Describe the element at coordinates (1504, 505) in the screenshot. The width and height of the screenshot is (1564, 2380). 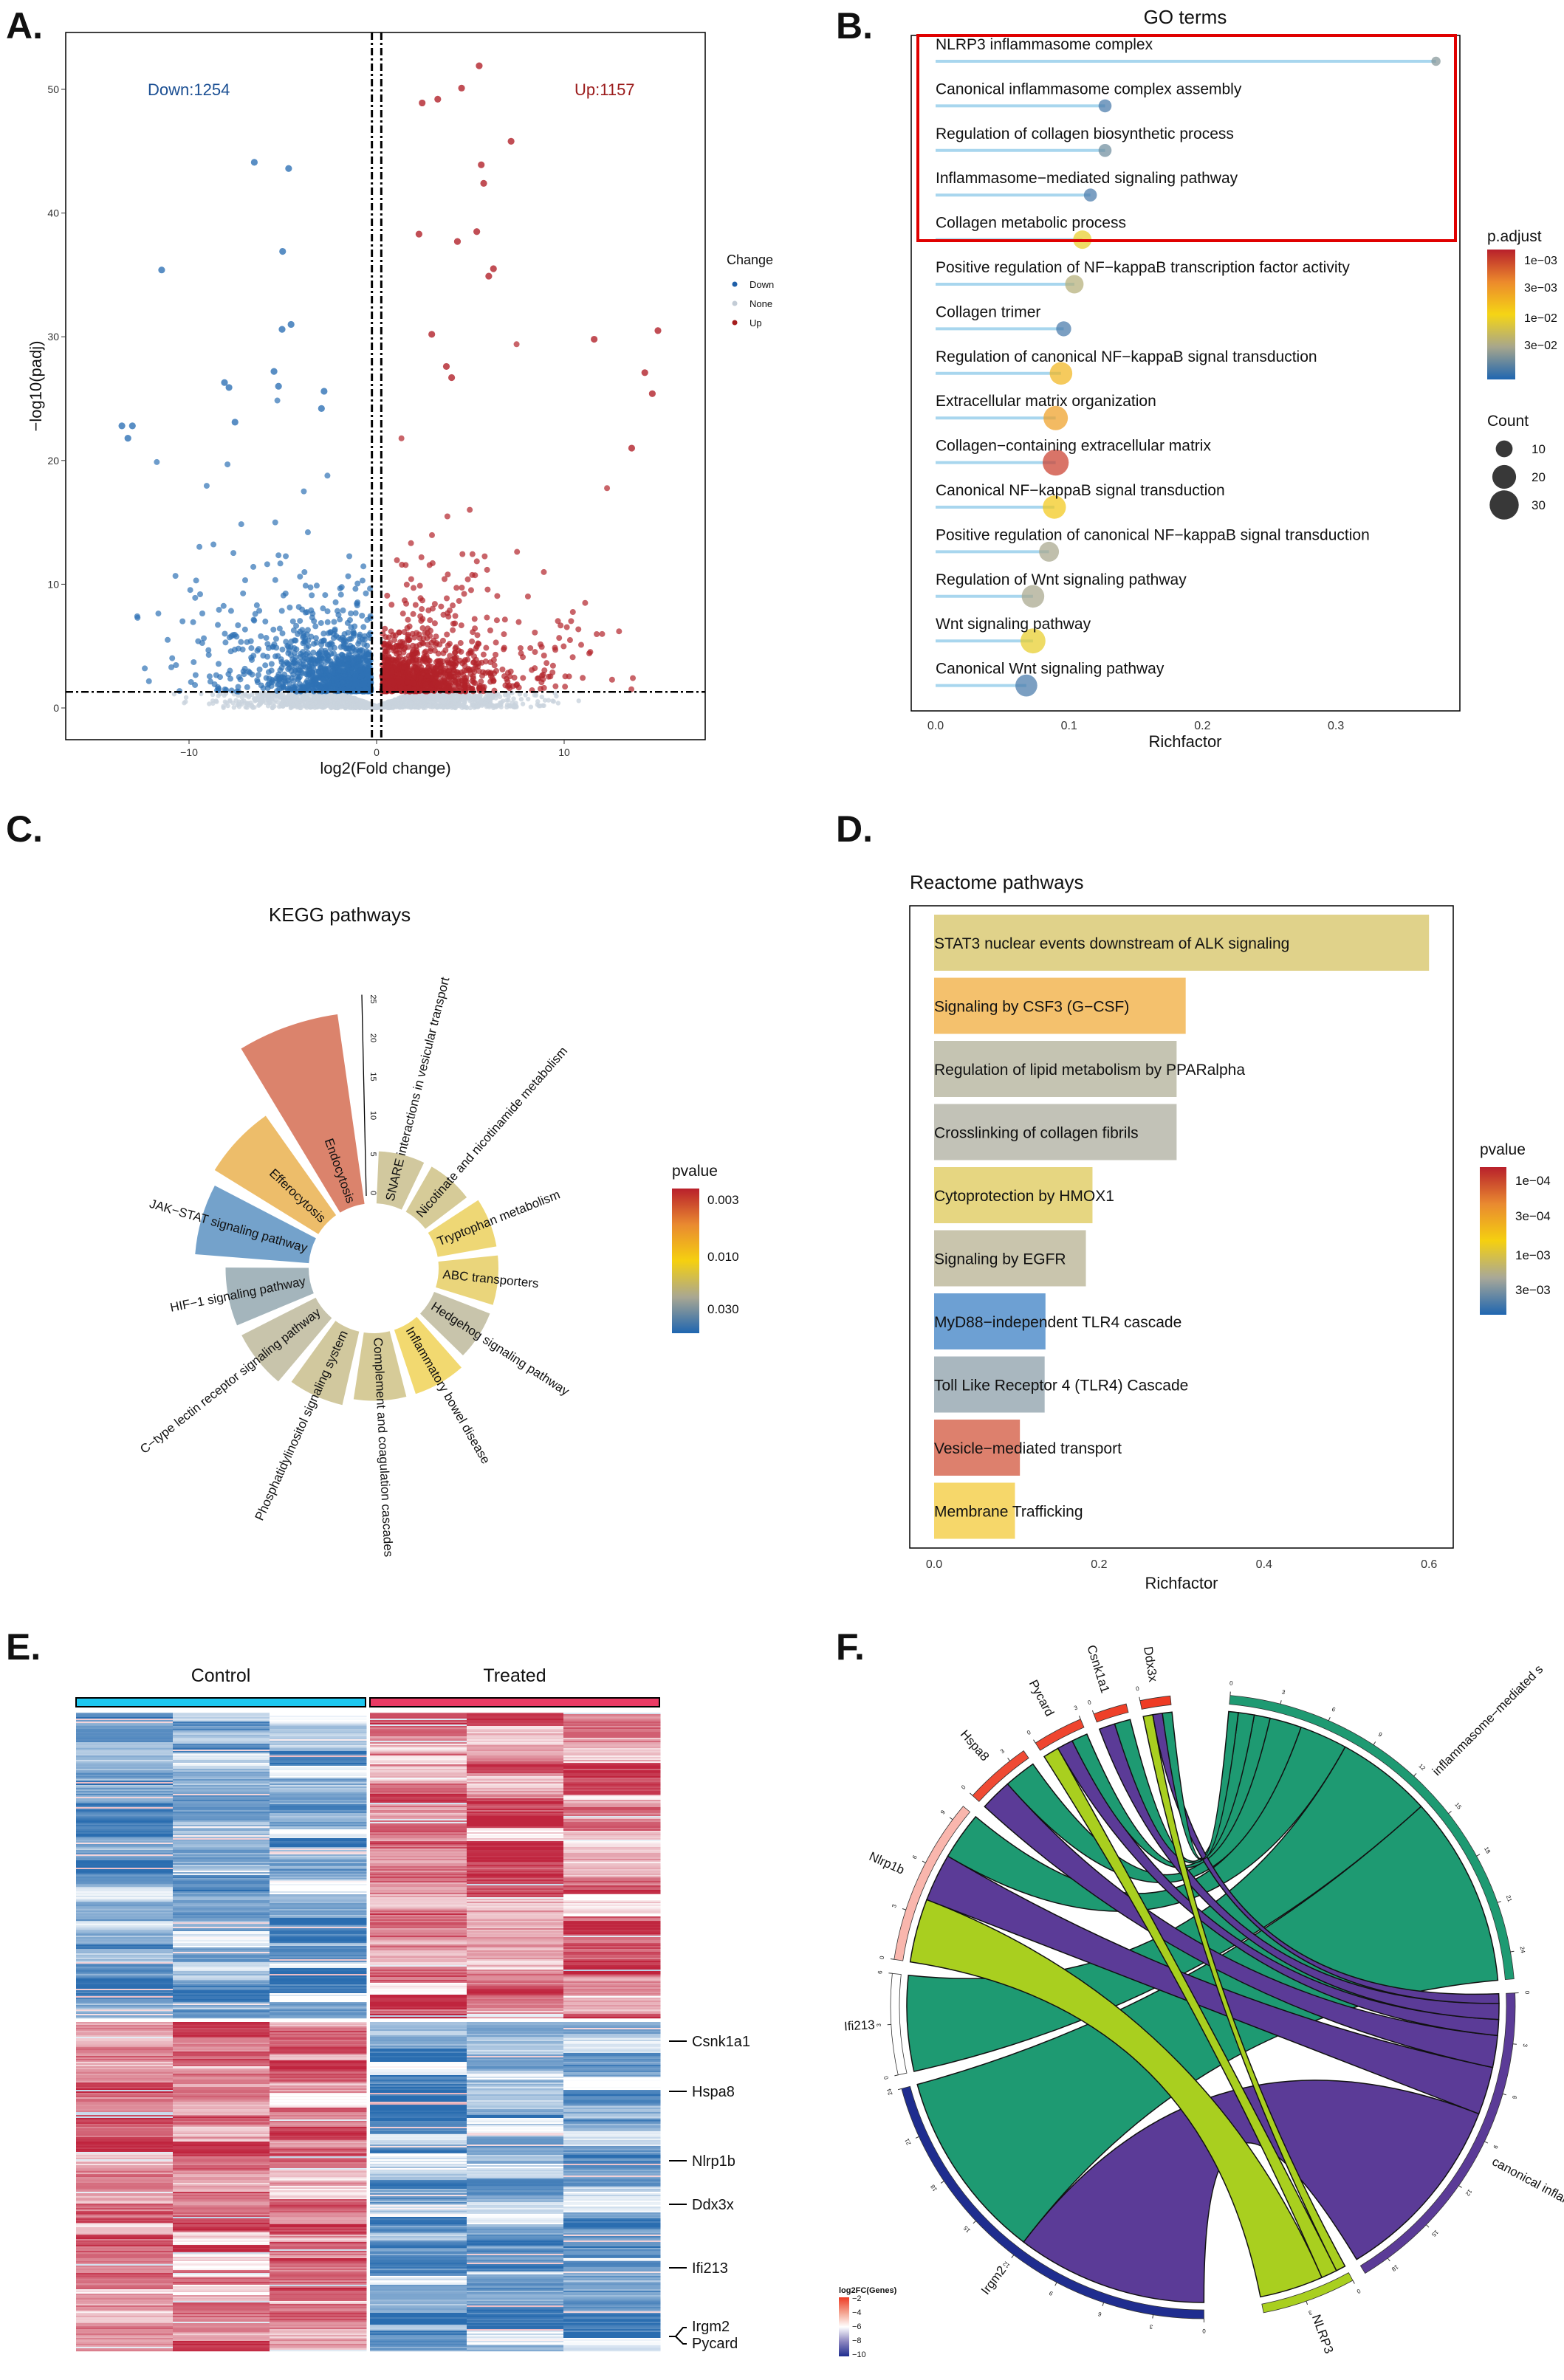
I see `size-legend-dot` at that location.